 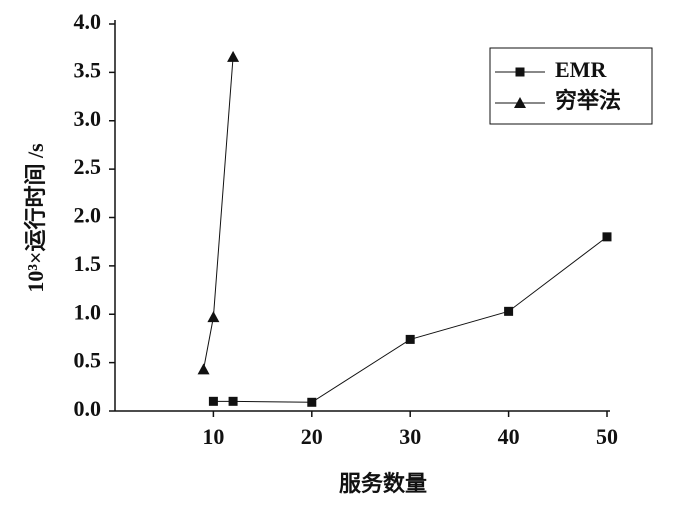 I want to click on legend-label: 穷举法, so click(x=588, y=100).